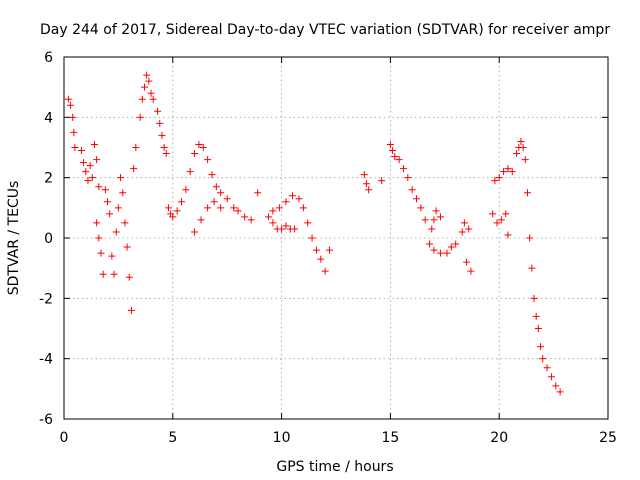  What do you see at coordinates (48, 239) in the screenshot?
I see `y-tick-label: 0` at bounding box center [48, 239].